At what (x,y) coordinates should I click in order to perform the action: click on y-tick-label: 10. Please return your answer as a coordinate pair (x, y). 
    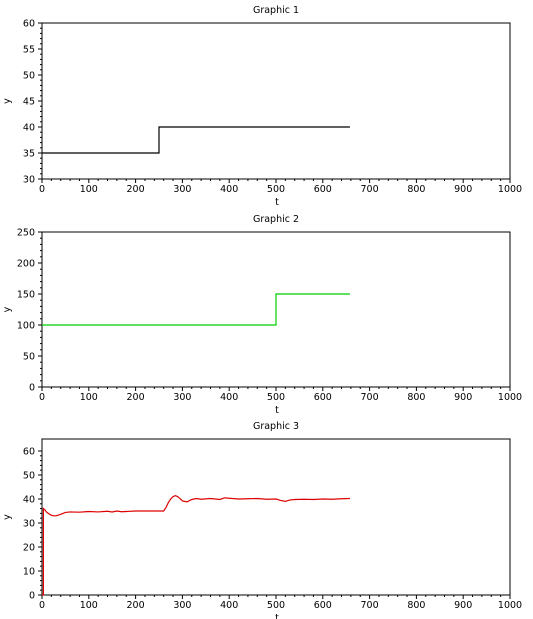
    Looking at the image, I should click on (29, 572).